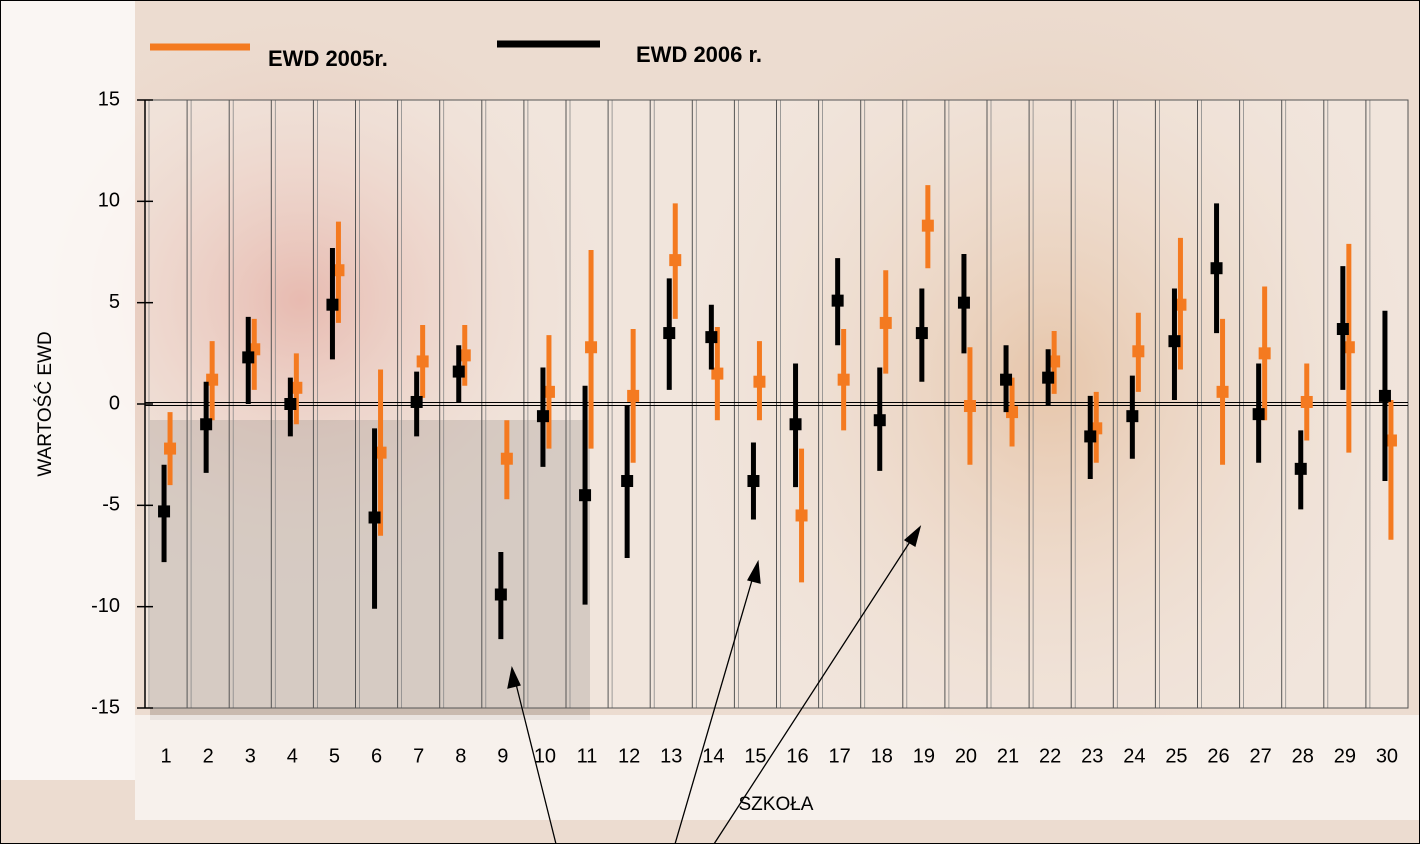 Image resolution: width=1420 pixels, height=849 pixels. I want to click on x-tick-label: 28, so click(1303, 756).